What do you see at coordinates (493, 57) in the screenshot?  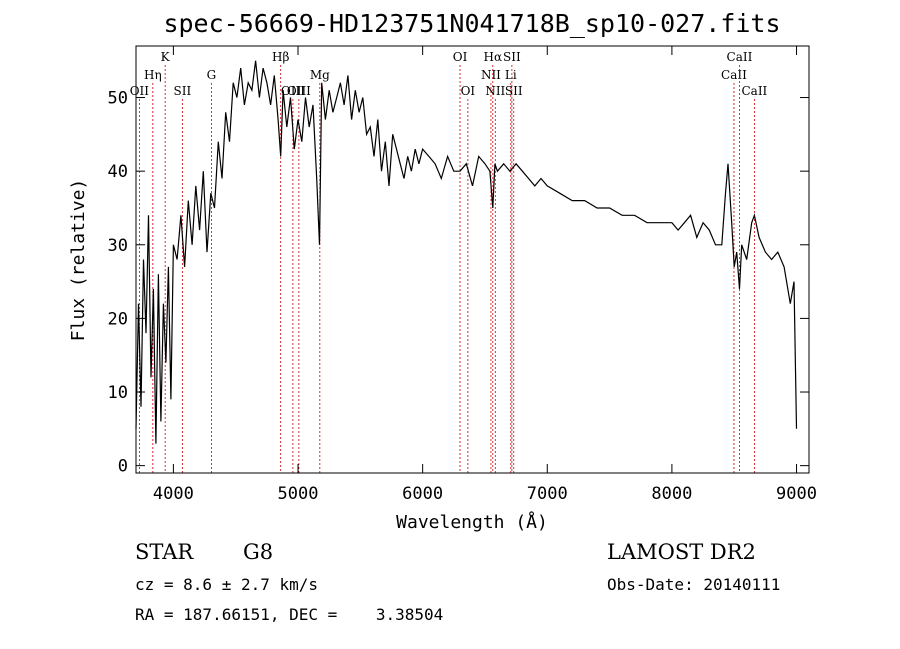 I see `line-marker-label: Hα` at bounding box center [493, 57].